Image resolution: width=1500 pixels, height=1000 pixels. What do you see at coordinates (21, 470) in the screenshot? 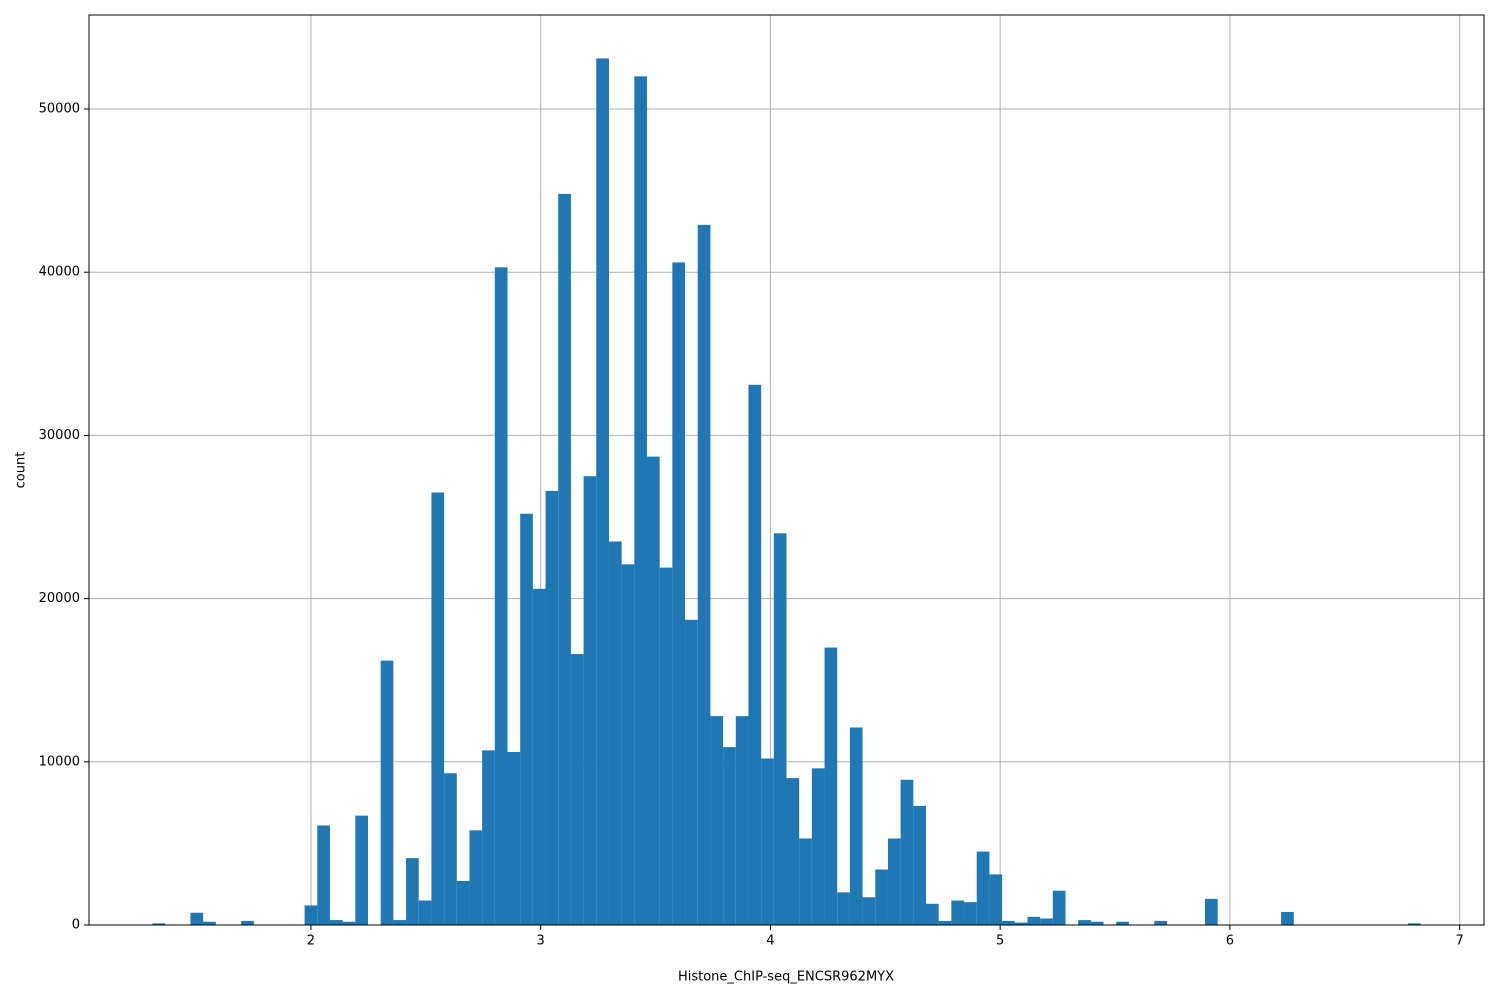
I see `y-axis-label: count` at bounding box center [21, 470].